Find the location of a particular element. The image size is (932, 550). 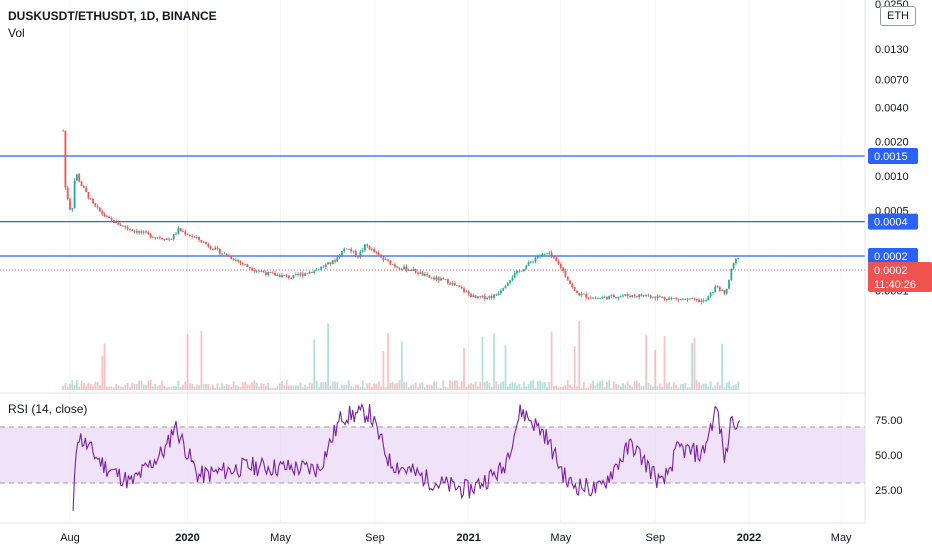

time-axis: Aug 2020 May Sep 2021 May Sep 2022 May is located at coordinates (456, 538).